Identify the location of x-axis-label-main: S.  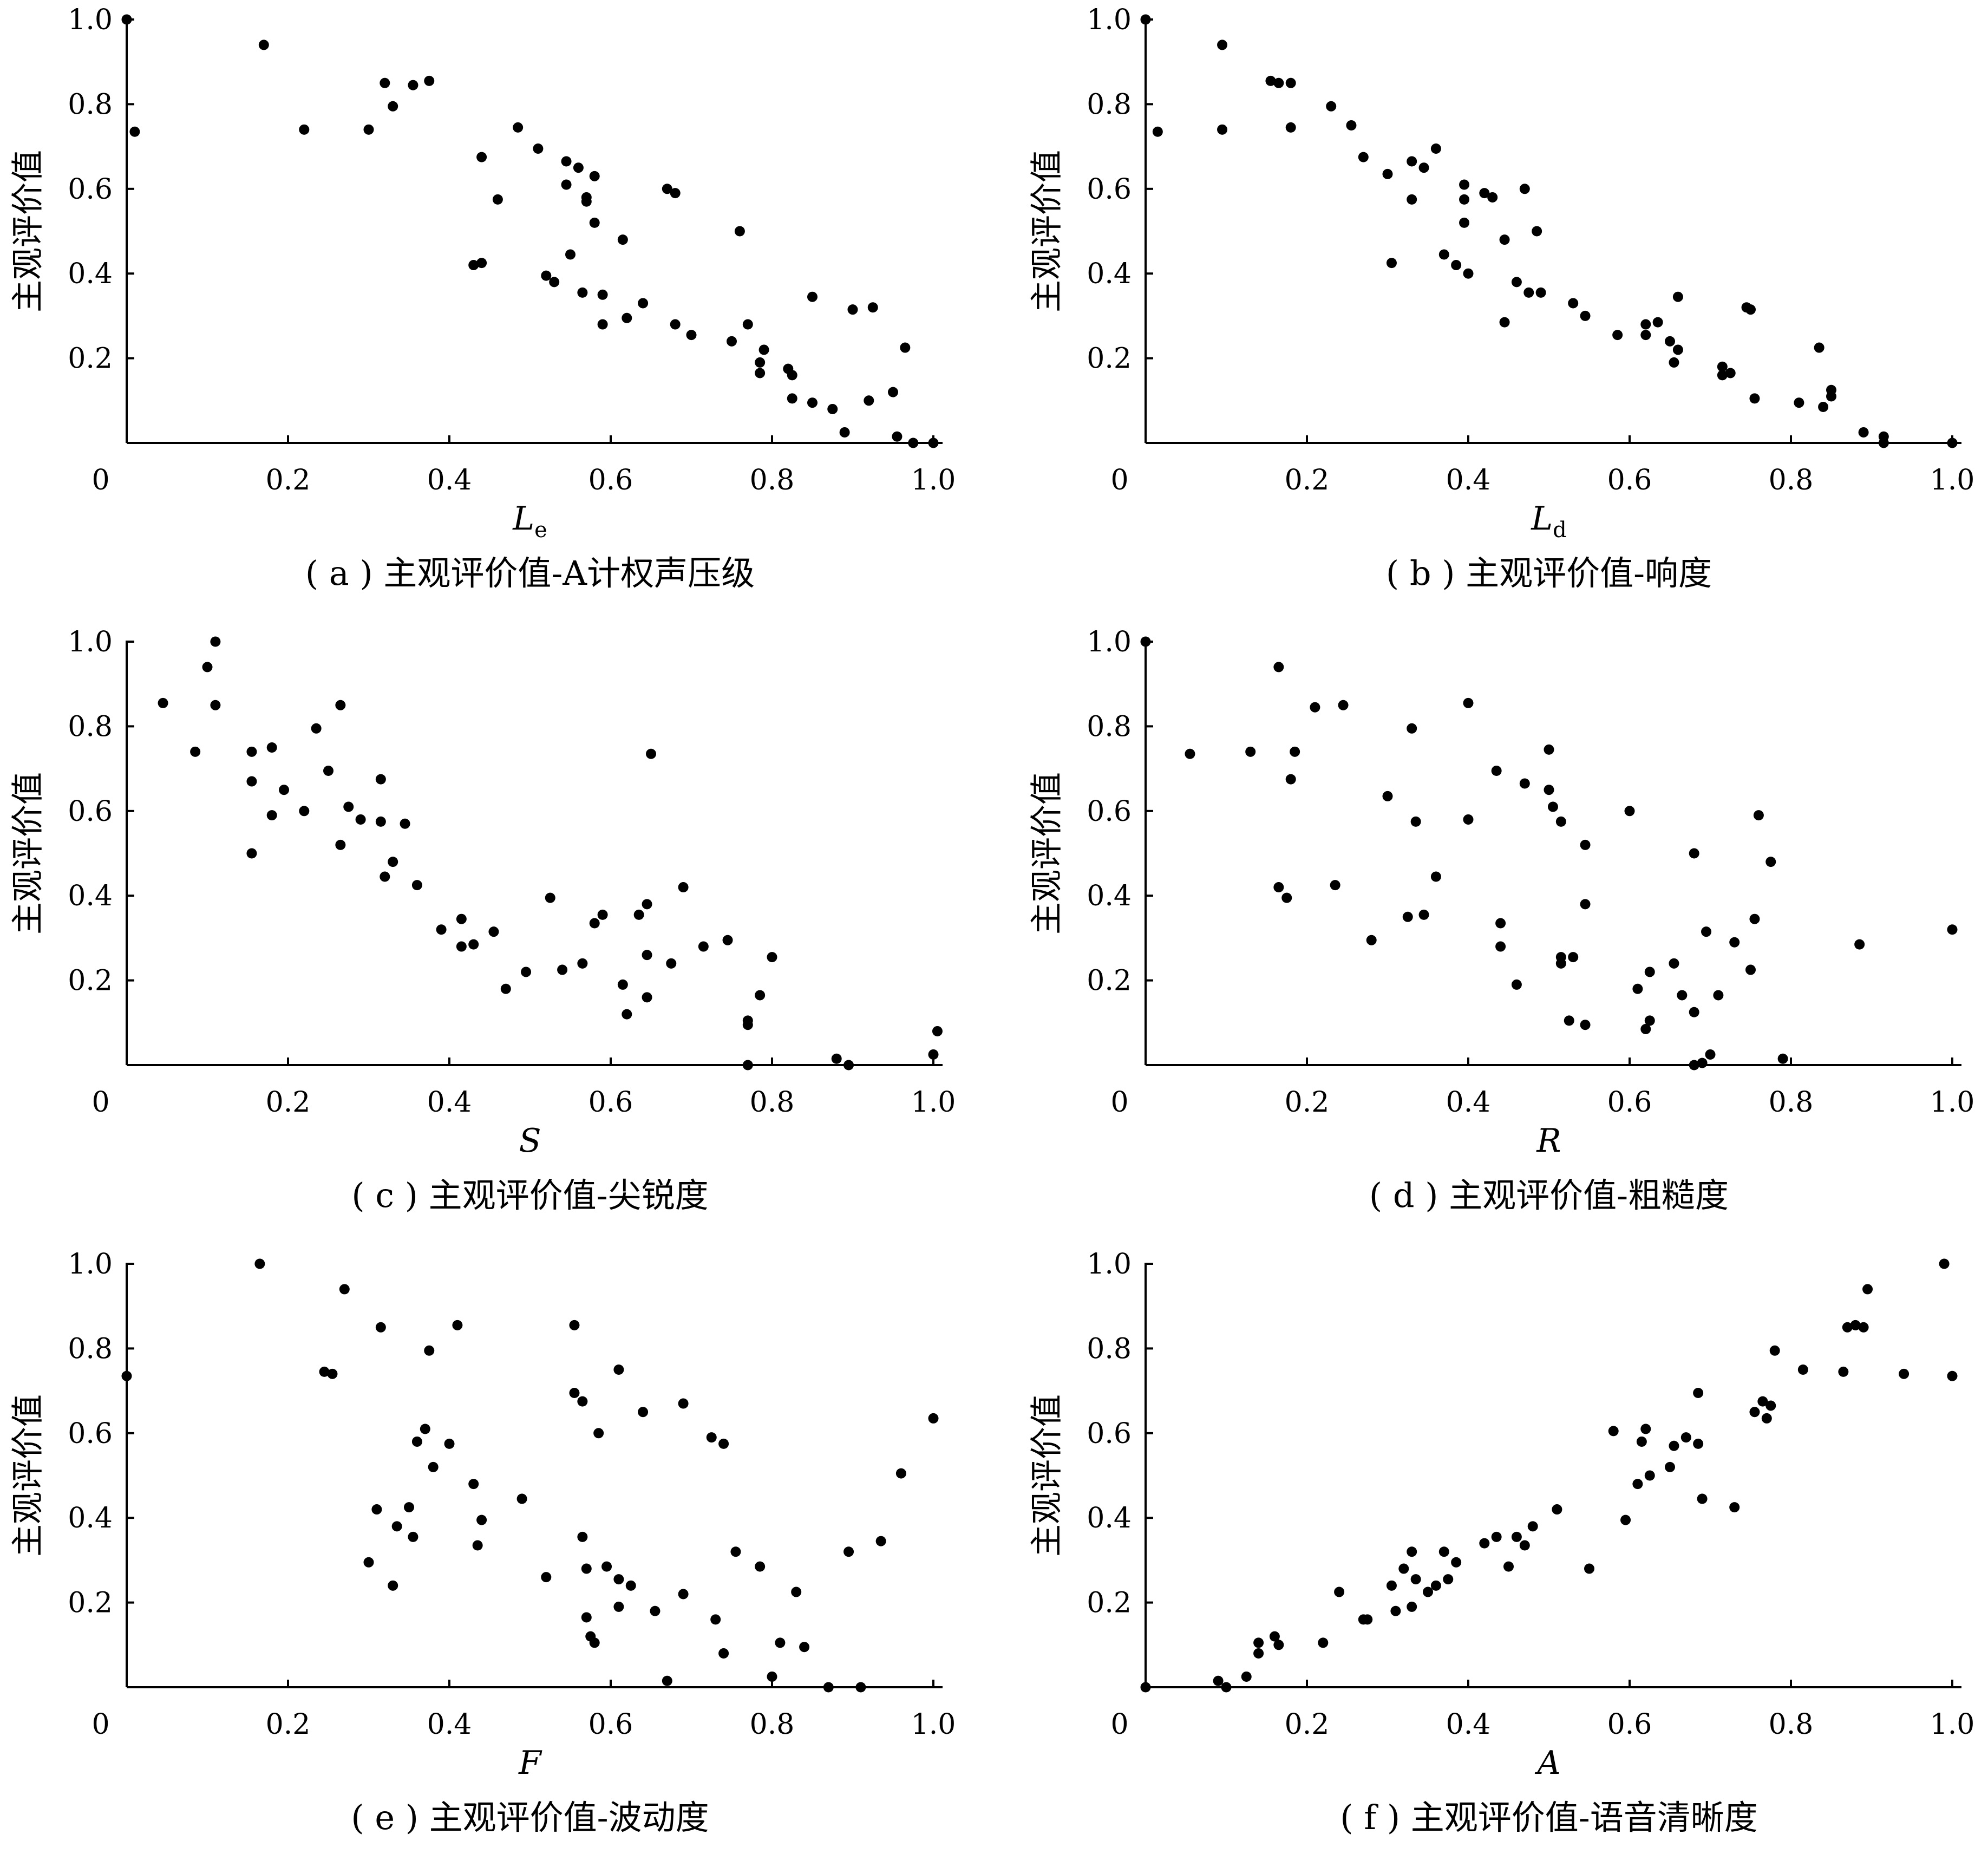
(530, 1141).